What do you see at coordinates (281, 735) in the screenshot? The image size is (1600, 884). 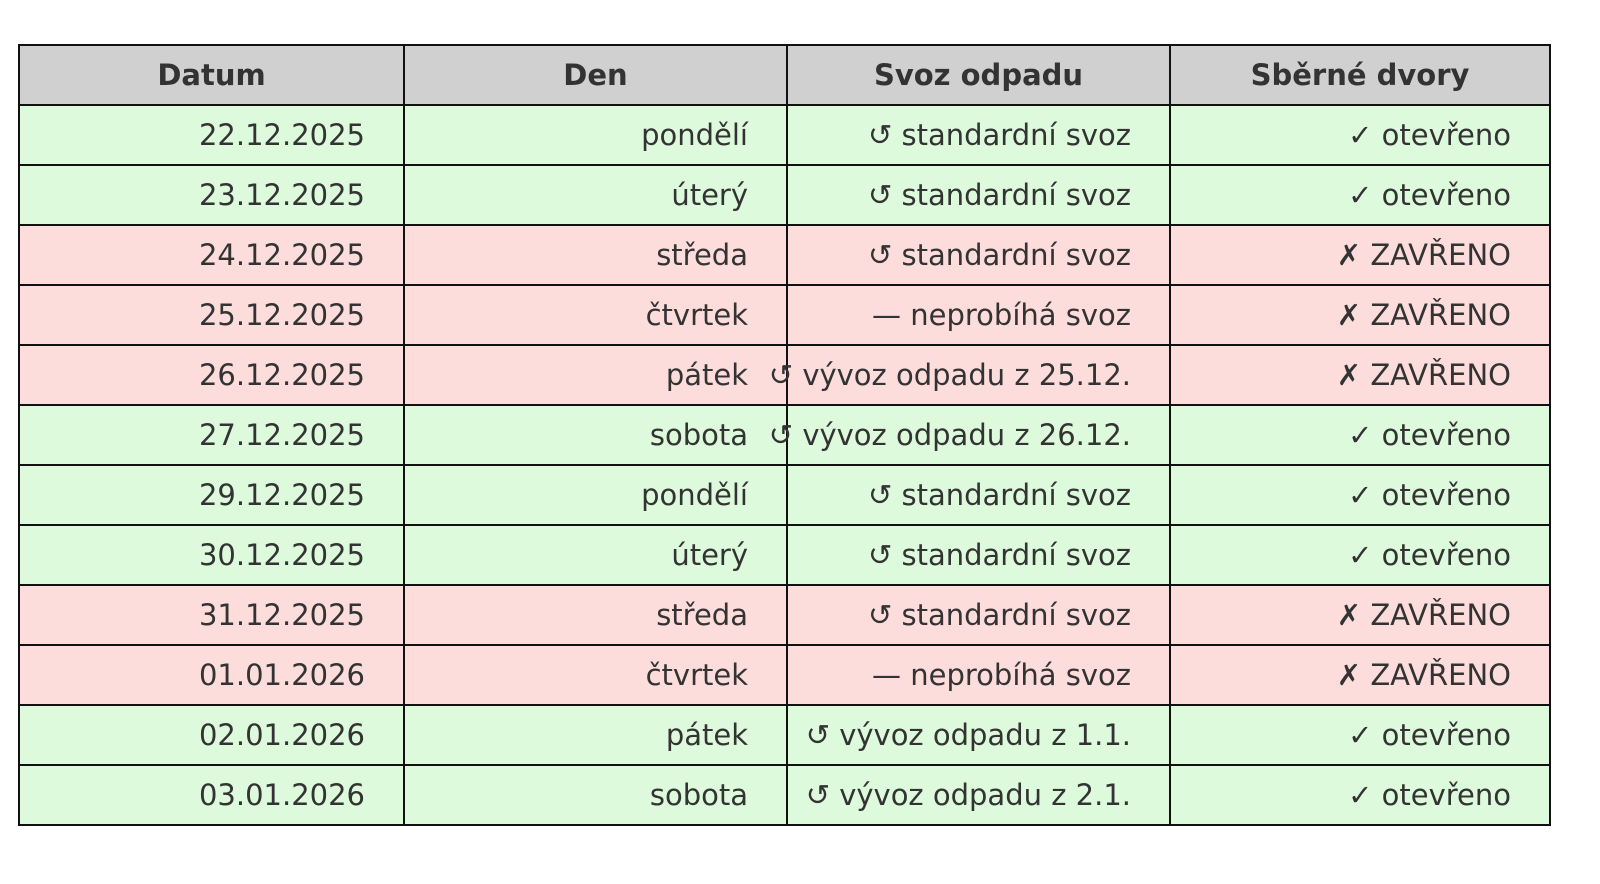 I see `date-cell-text: 02.01.2026` at bounding box center [281, 735].